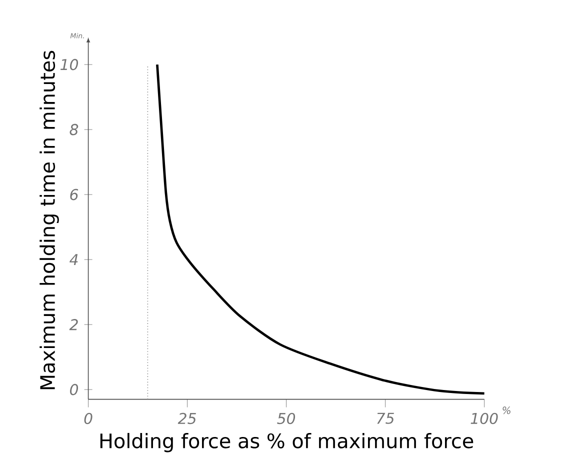 This screenshot has height=472, width=568. I want to click on y-tick-label: 10, so click(69, 64).